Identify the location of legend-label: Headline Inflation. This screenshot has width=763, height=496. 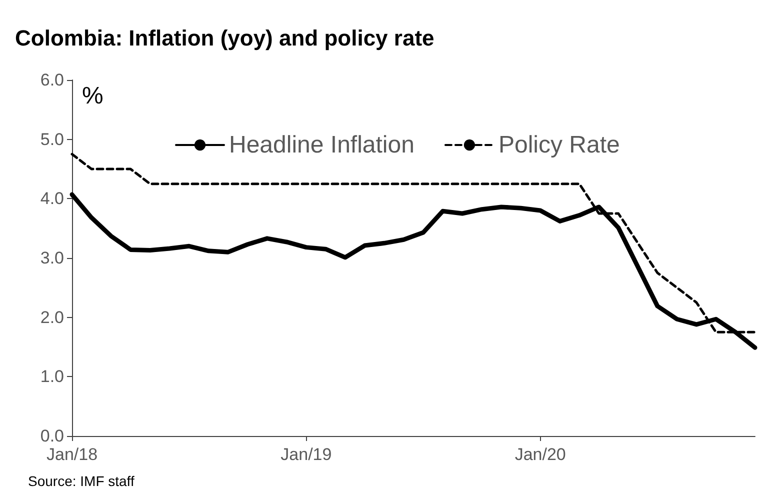
(321, 145).